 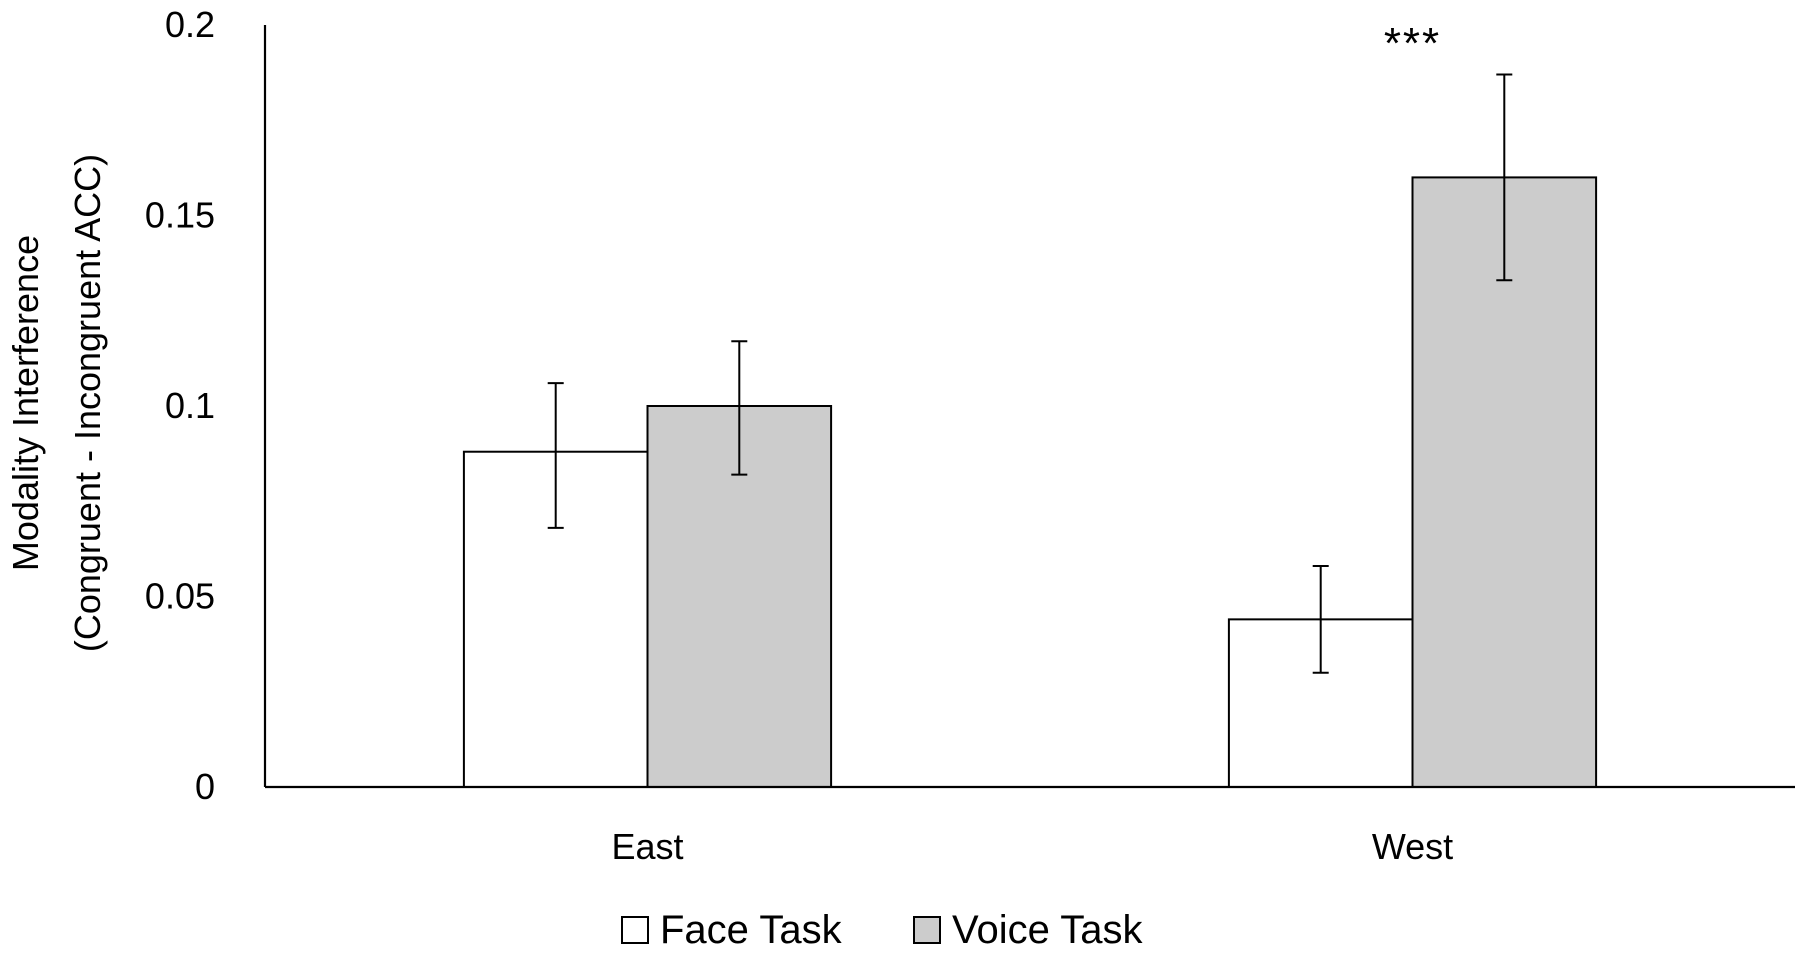 What do you see at coordinates (180, 215) in the screenshot?
I see `y-tick-label: 0.15` at bounding box center [180, 215].